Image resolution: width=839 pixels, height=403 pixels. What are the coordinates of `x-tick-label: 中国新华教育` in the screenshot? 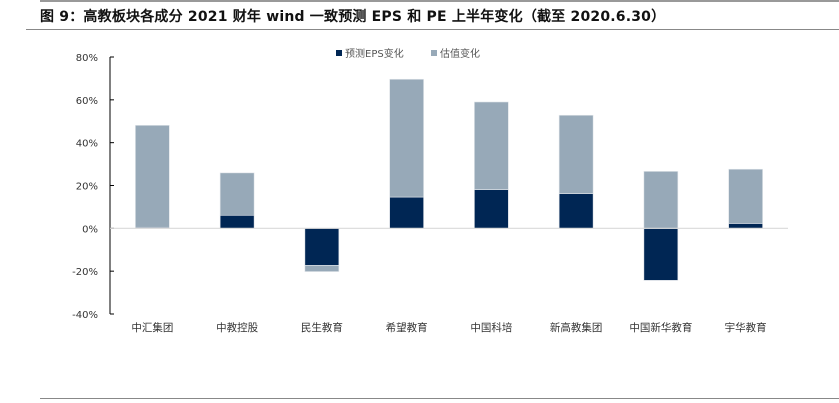 It's located at (660, 327).